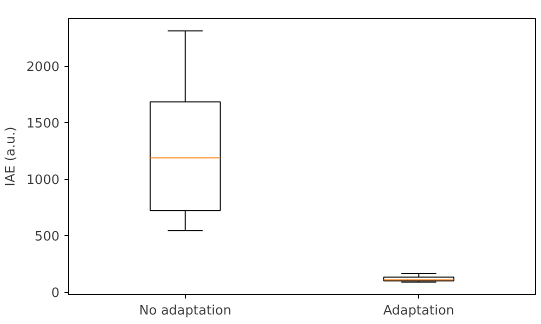 Image resolution: width=541 pixels, height=324 pixels. What do you see at coordinates (43, 68) in the screenshot?
I see `y-tick-label: 2000` at bounding box center [43, 68].